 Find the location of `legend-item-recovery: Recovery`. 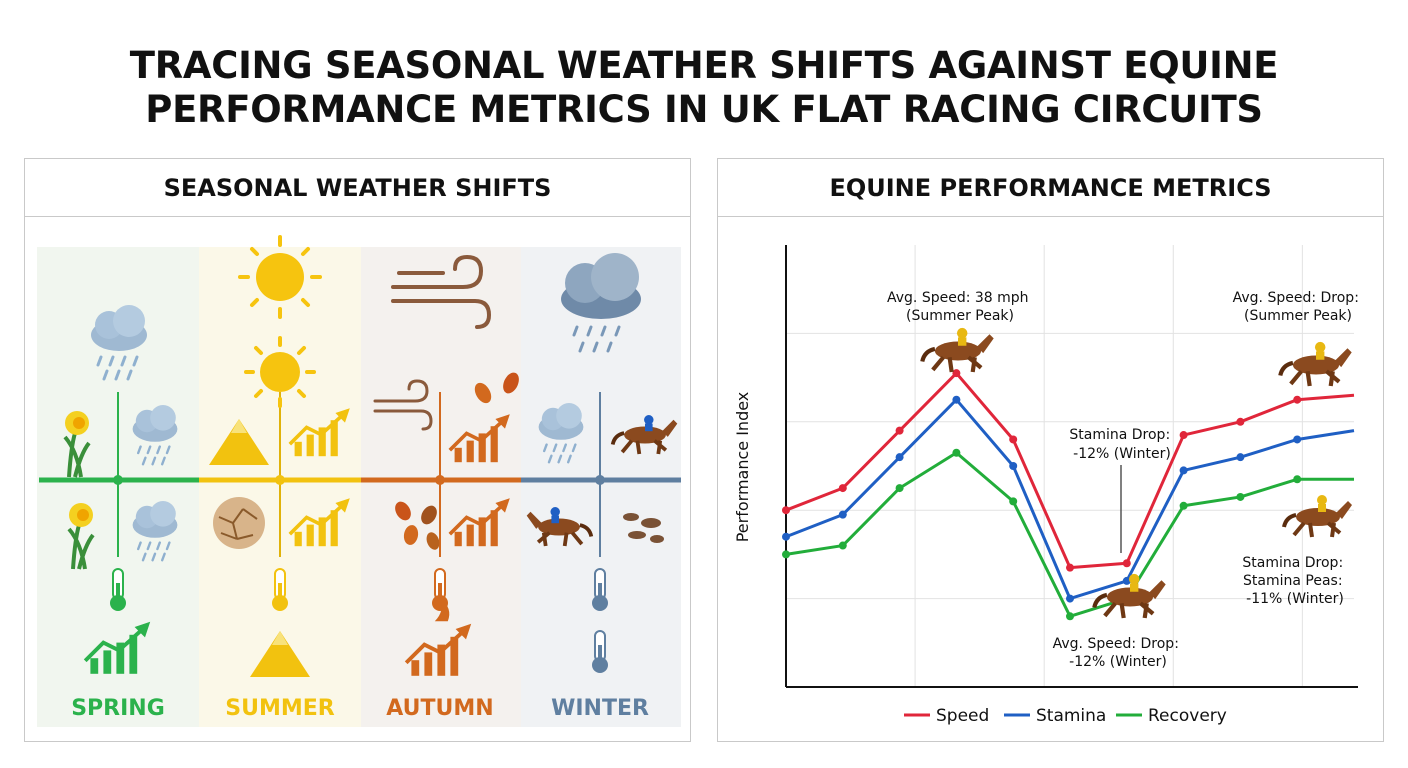

legend-item-recovery: Recovery is located at coordinates (1171, 716).